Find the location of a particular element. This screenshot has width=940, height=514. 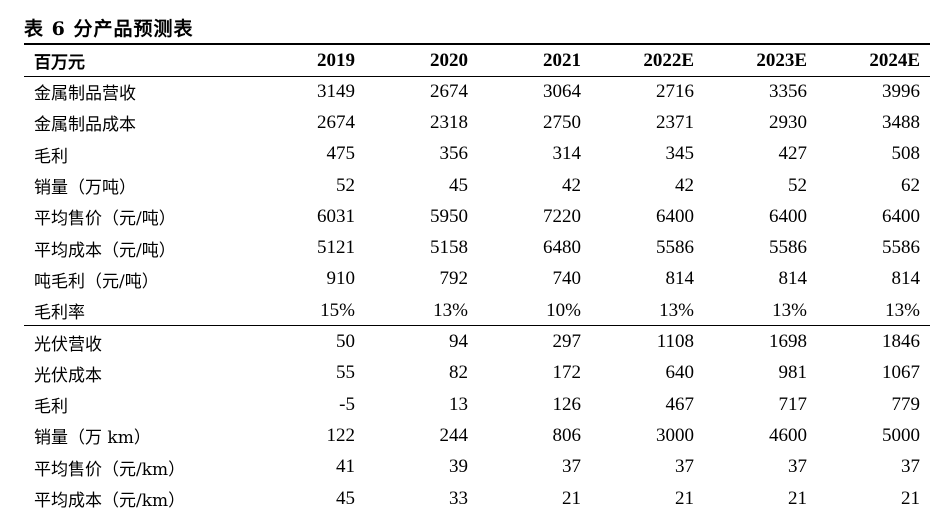

table-row: 光伏营收 50 94 297 1108 1698 1846 is located at coordinates (477, 341).